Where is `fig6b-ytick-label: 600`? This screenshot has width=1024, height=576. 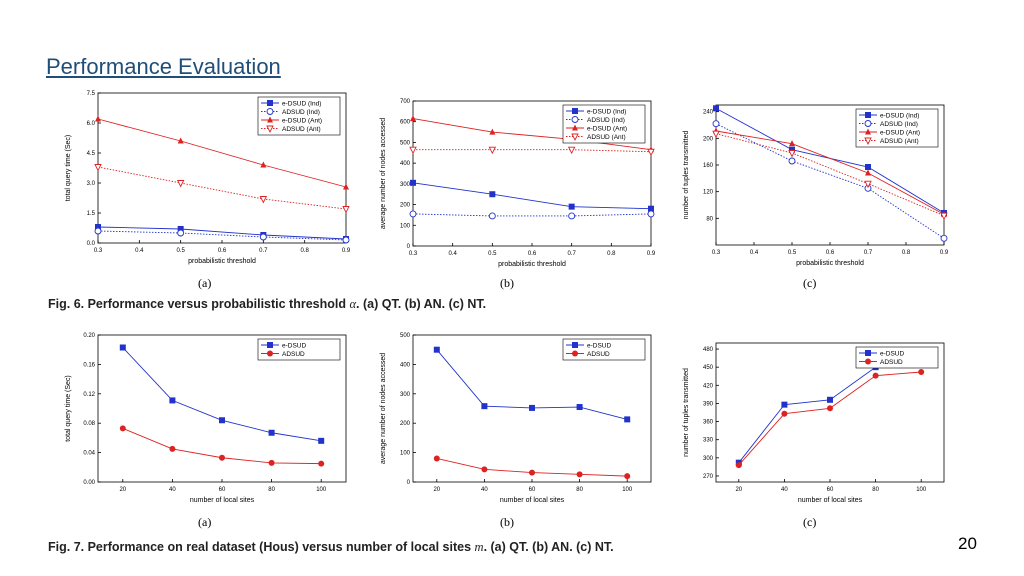 fig6b-ytick-label: 600 is located at coordinates (405, 123).